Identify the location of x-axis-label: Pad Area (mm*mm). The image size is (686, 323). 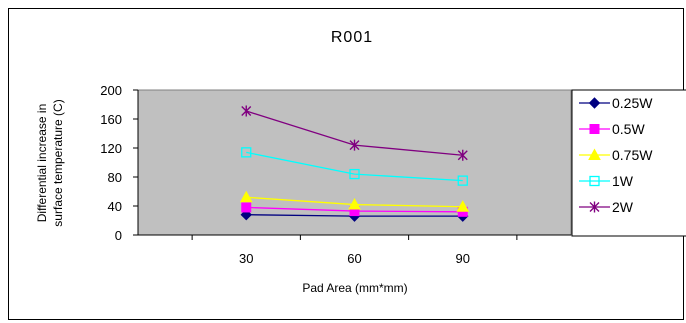
(354, 288).